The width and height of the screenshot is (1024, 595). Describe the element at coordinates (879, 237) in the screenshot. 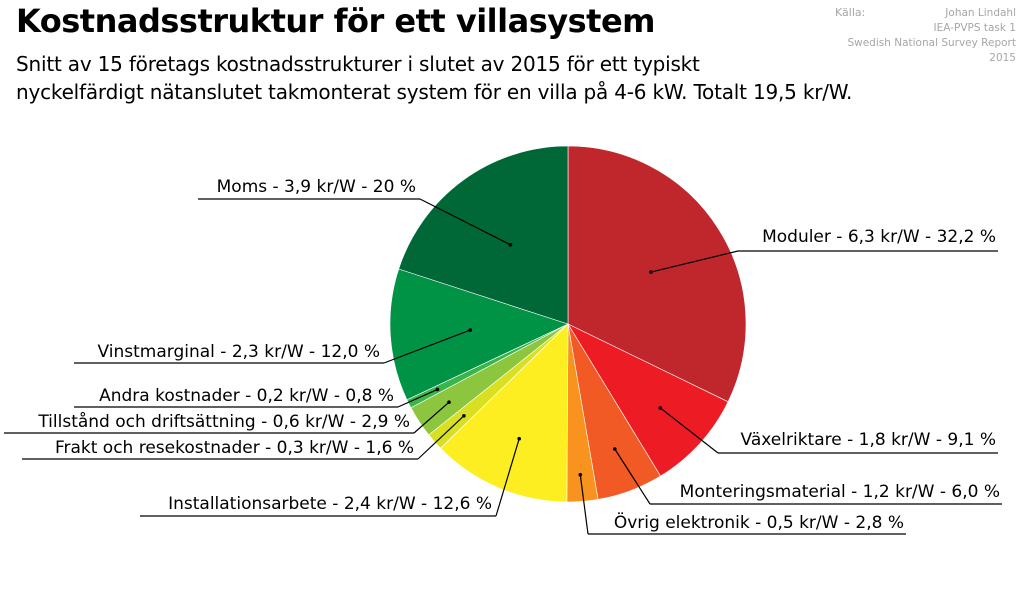

I see `pie-label-moduler: Moduler - 6,3 kr/W - 32,2 %` at that location.